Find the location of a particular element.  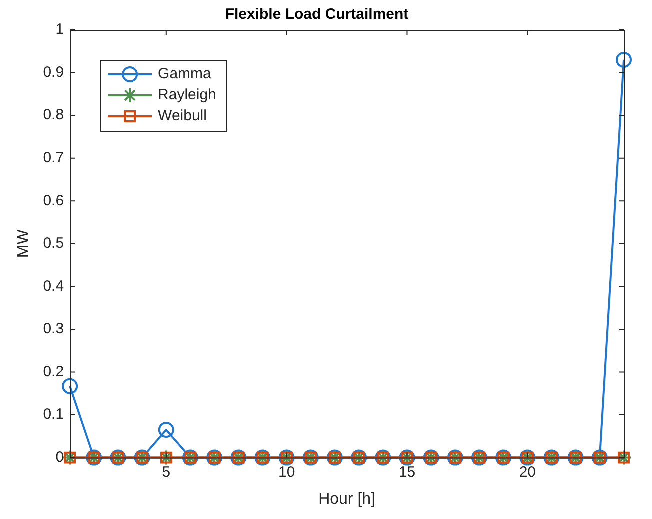

x-tick-label: 20 is located at coordinates (527, 472).